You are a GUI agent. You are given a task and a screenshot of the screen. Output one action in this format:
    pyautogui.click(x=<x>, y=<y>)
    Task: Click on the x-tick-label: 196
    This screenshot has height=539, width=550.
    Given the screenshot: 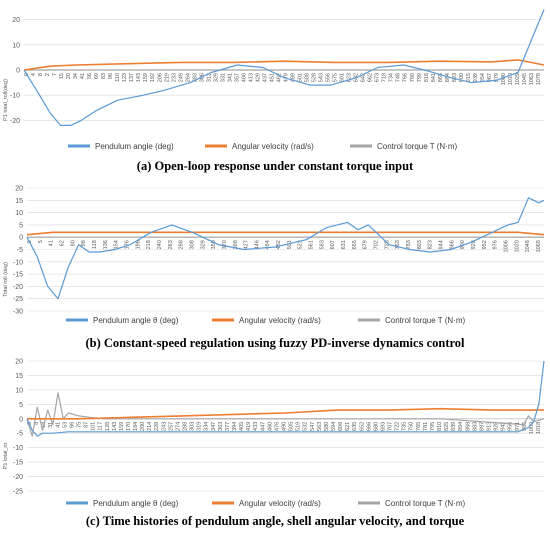 What is the action you would take?
    pyautogui.click(x=138, y=244)
    